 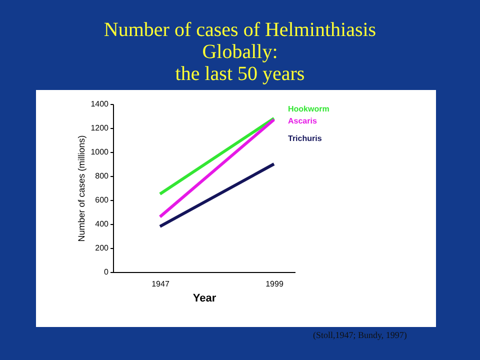 What do you see at coordinates (303, 121) in the screenshot?
I see `series-label: Ascaris` at bounding box center [303, 121].